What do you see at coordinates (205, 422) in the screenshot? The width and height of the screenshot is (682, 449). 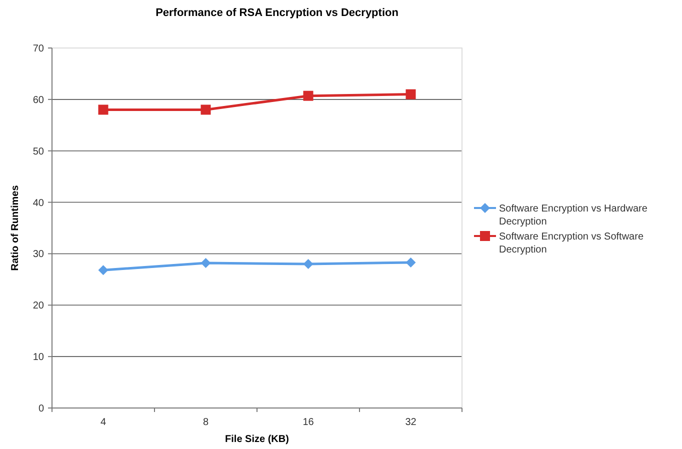 I see `x-tick-label: 8` at bounding box center [205, 422].